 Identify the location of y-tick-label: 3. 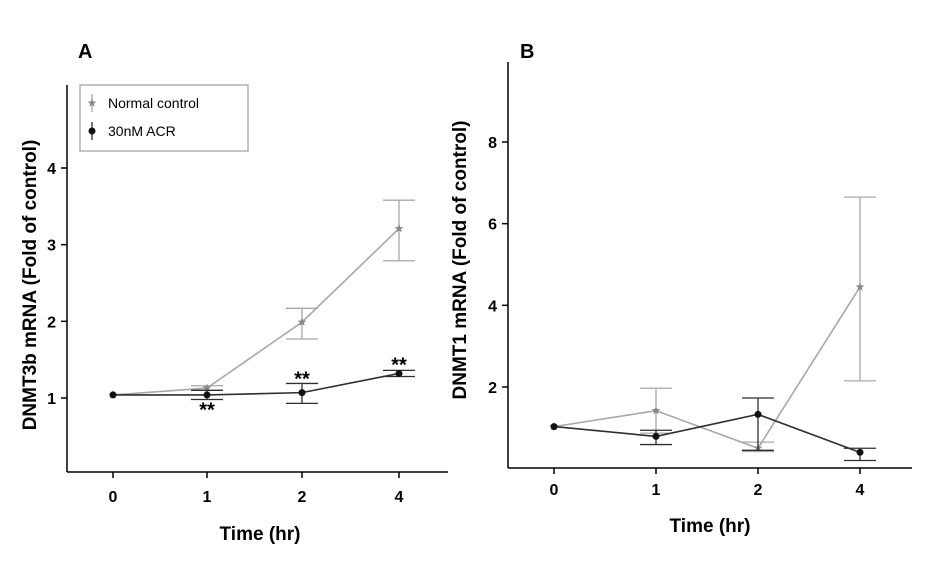
(51, 246).